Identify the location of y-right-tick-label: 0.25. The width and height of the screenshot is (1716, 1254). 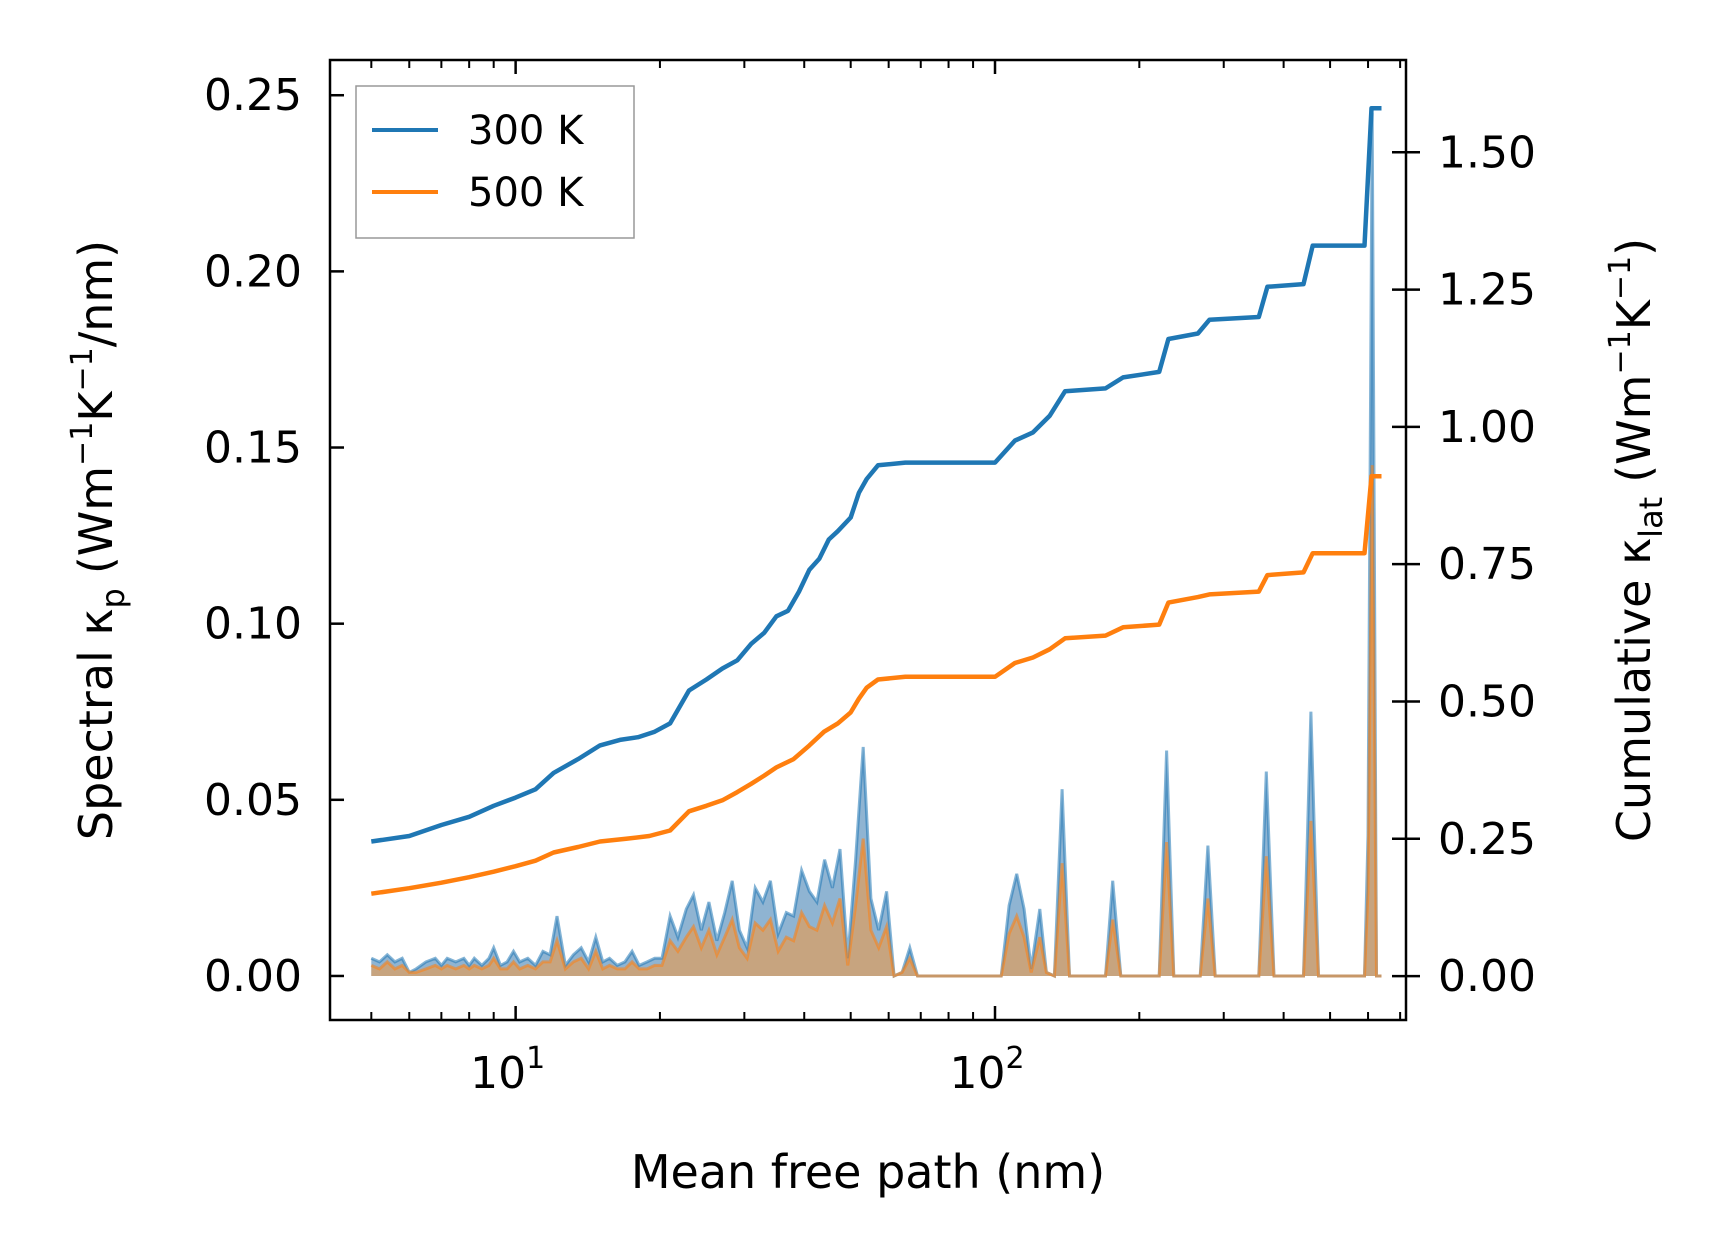
(1487, 839).